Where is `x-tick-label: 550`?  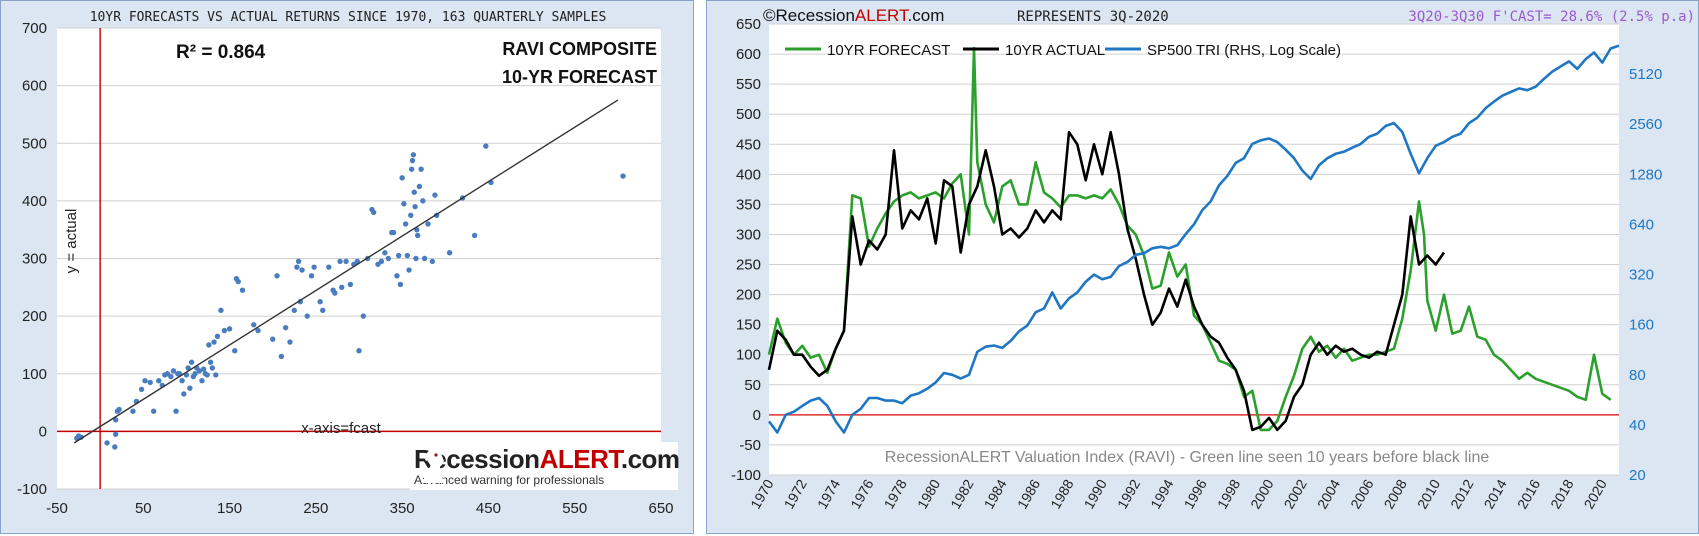
x-tick-label: 550 is located at coordinates (574, 508).